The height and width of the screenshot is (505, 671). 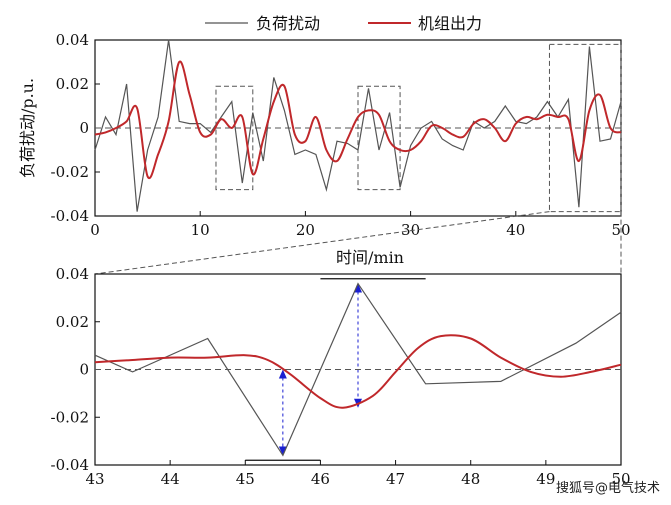 I want to click on bottom-xtick-label: 46, so click(x=320, y=479).